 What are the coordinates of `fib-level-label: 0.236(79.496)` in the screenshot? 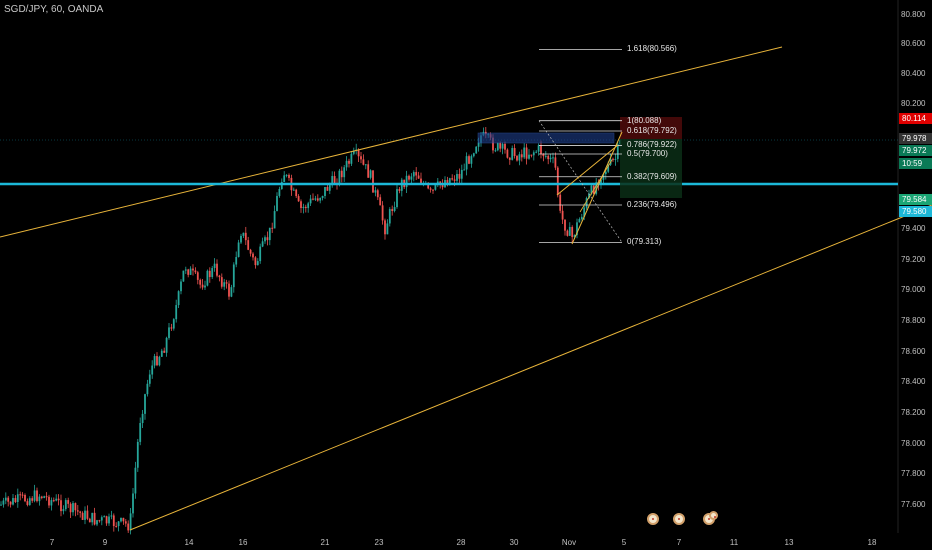 It's located at (652, 204).